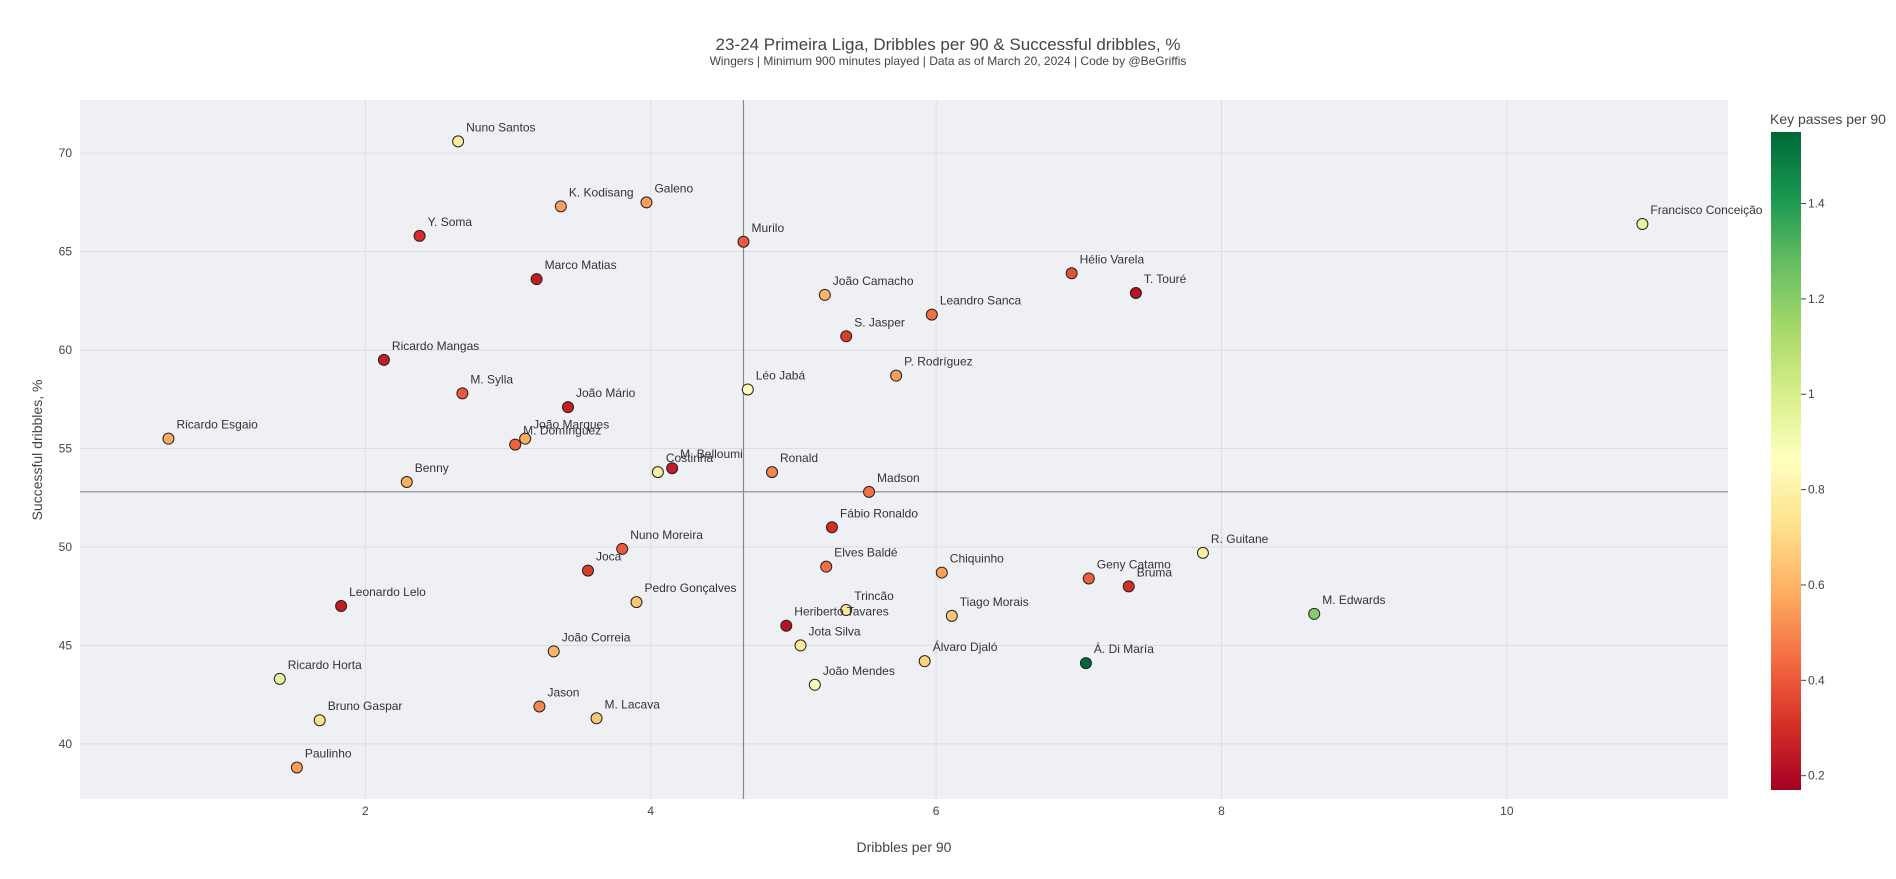  Describe the element at coordinates (879, 322) in the screenshot. I see `point-label: S. Jasper` at that location.